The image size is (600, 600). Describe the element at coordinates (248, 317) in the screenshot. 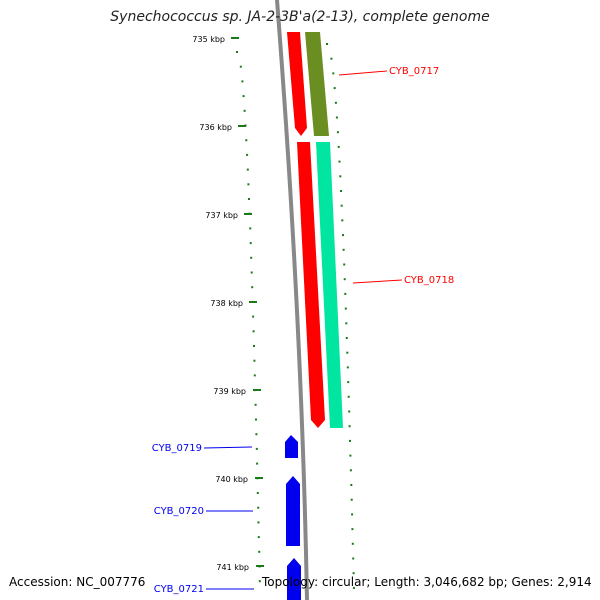

I see `inner-tick-marks` at that location.